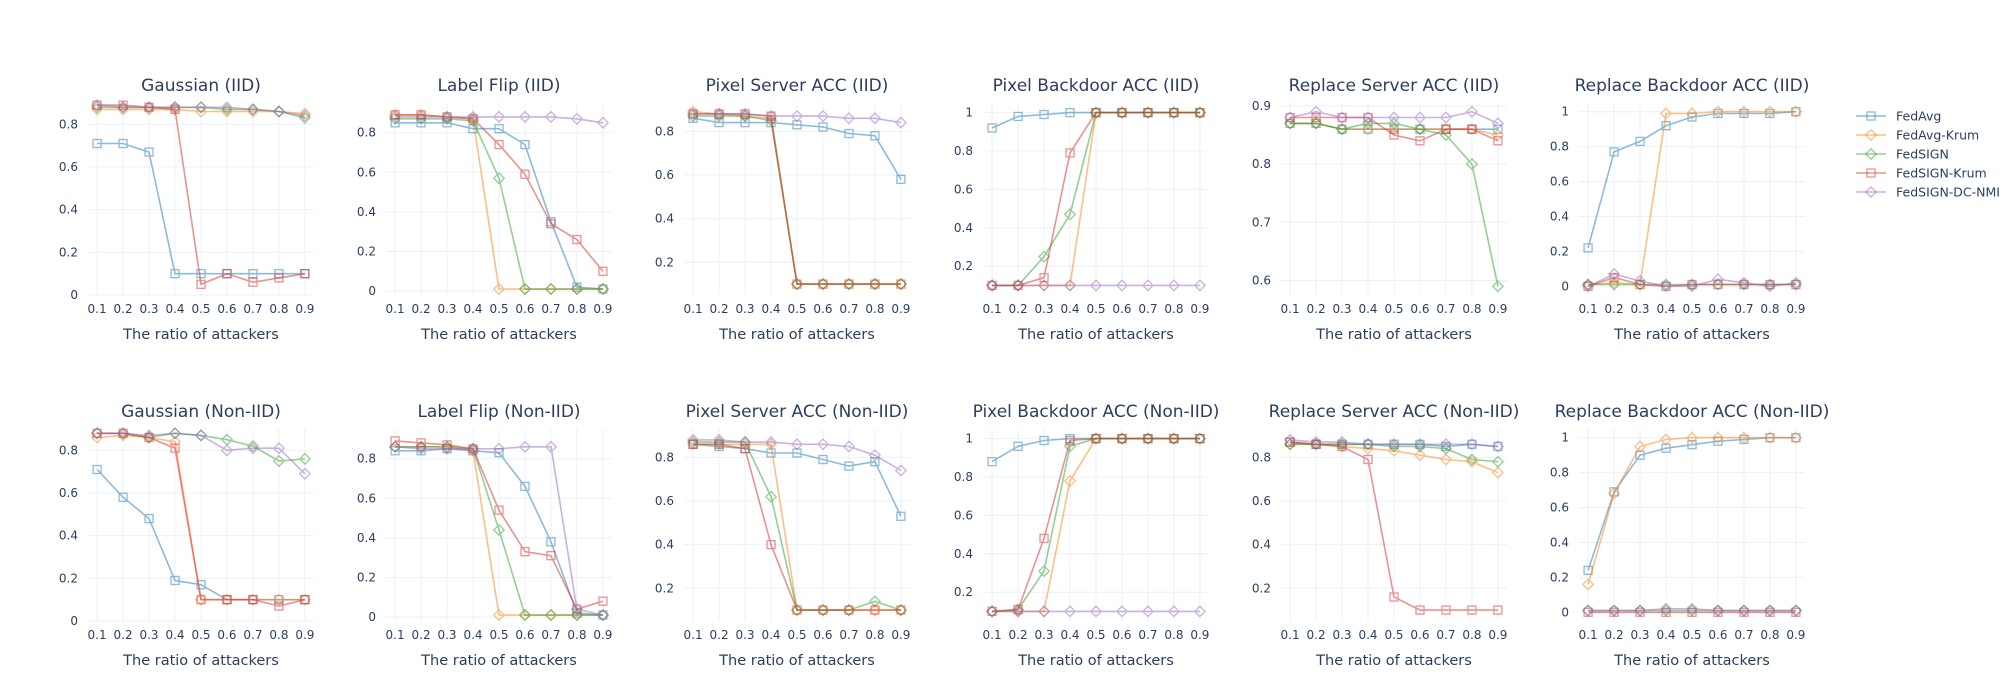 The height and width of the screenshot is (700, 2000). I want to click on x-tick-label: 0.1, so click(693, 309).